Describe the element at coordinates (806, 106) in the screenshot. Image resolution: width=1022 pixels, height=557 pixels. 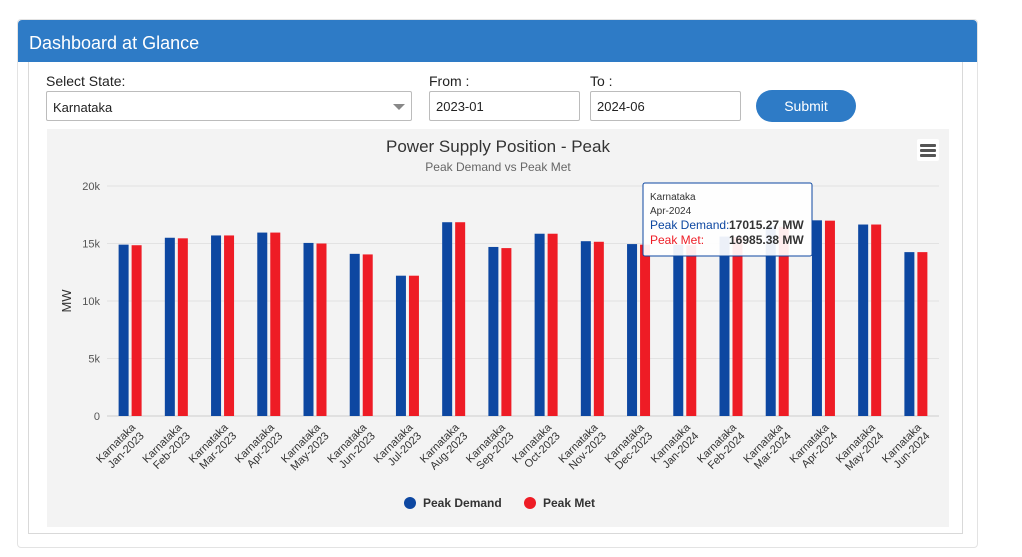
I see `submit-button: Submit` at that location.